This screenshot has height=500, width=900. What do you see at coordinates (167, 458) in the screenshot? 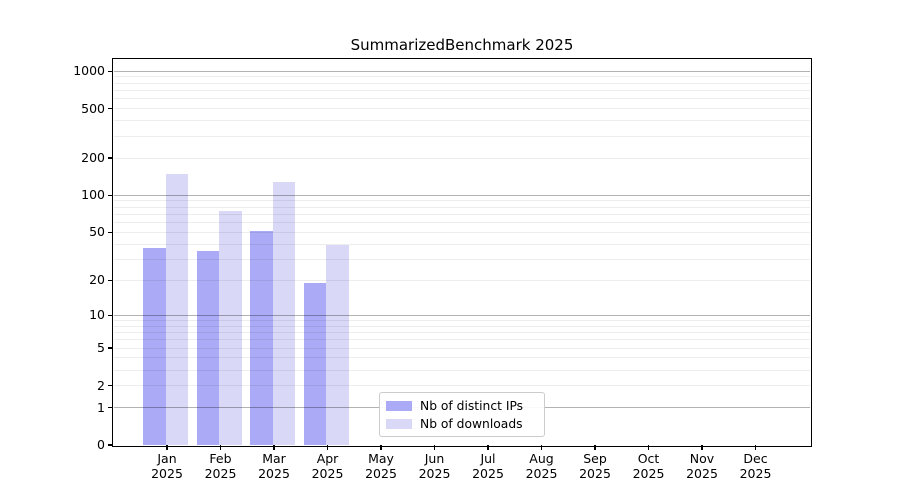
I see `x-tick-month: Jan` at bounding box center [167, 458].